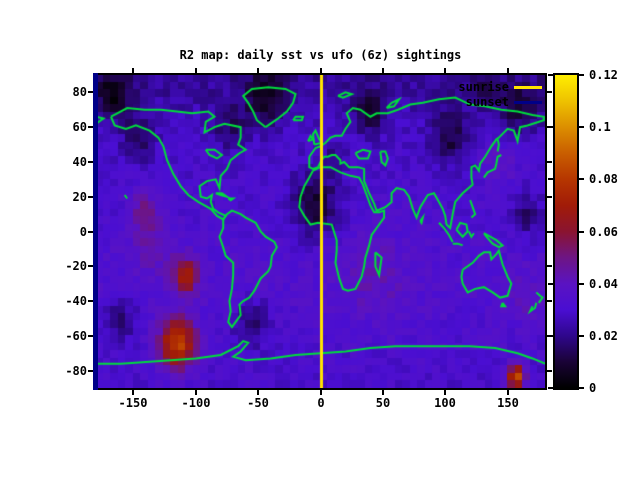  I want to click on legend-line-sunrise, so click(528, 87).